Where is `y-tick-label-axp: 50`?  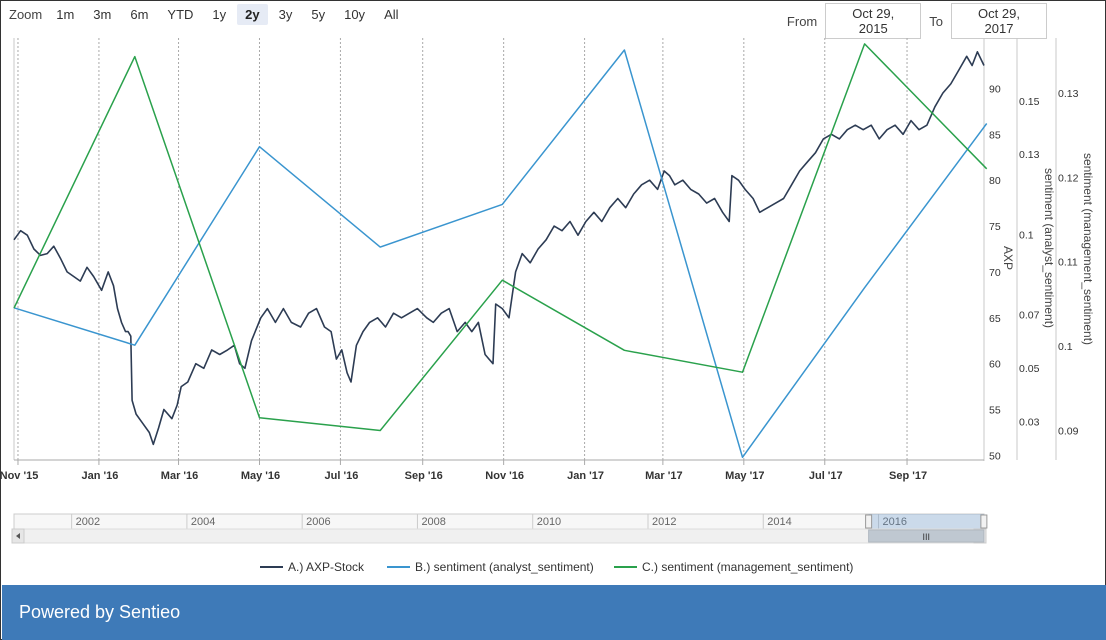
y-tick-label-axp: 50 is located at coordinates (995, 456).